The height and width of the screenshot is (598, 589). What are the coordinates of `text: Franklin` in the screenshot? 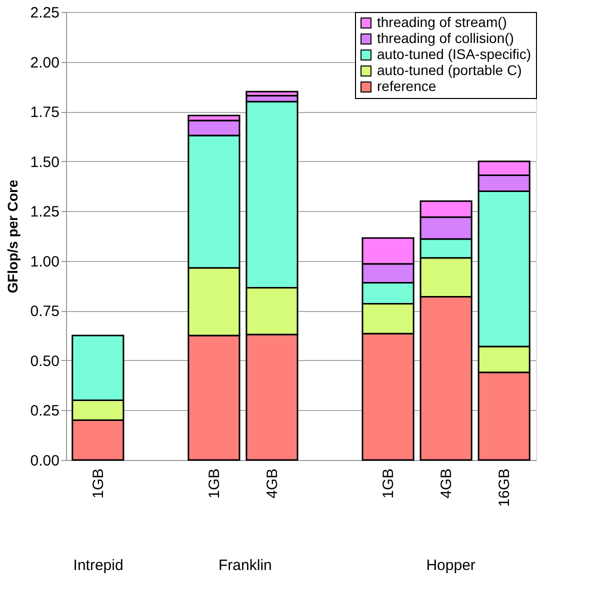 It's located at (245, 565).